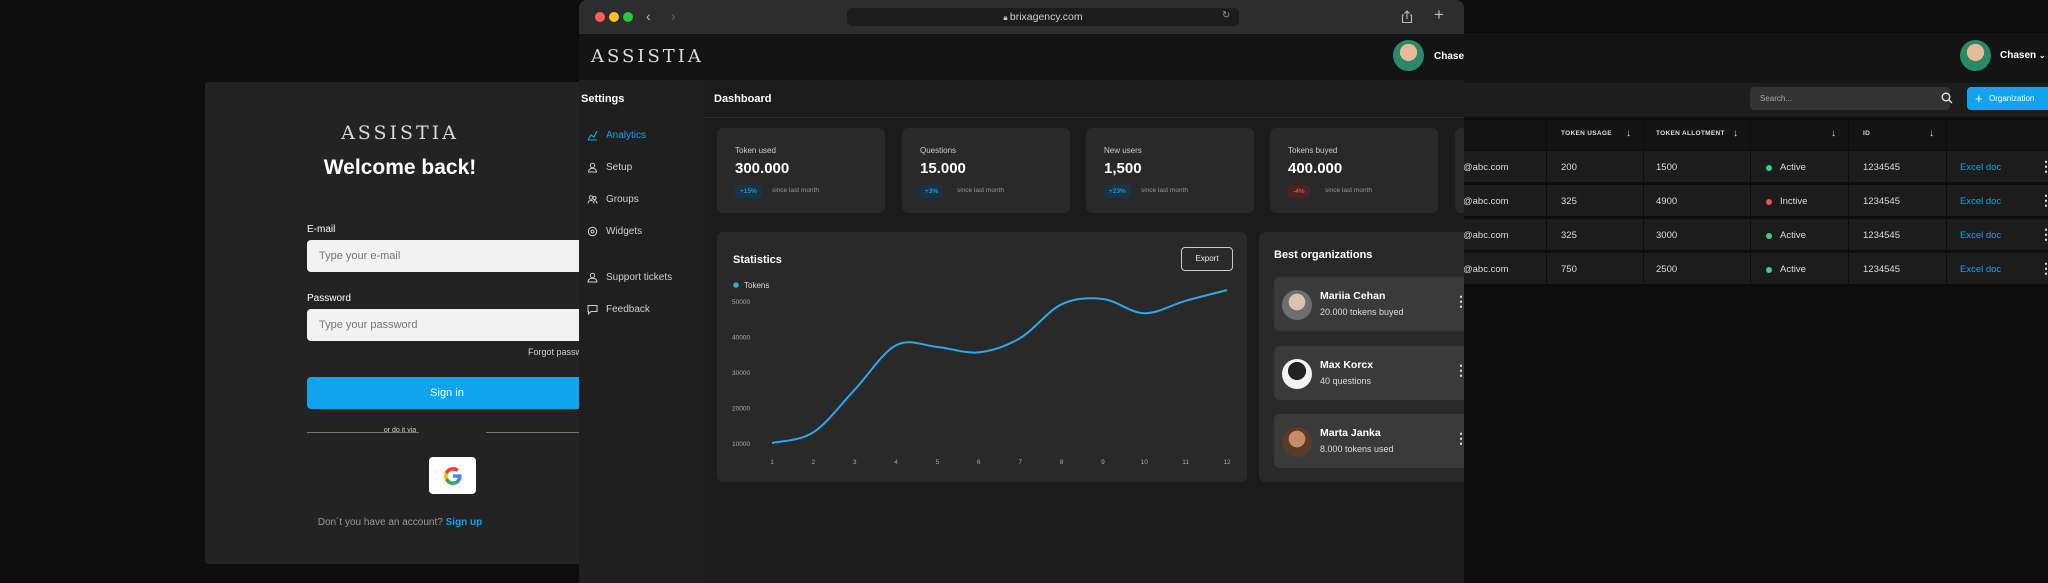 Image resolution: width=2048 pixels, height=583 pixels. What do you see at coordinates (2007, 98) in the screenshot?
I see `add-organization-button: Organization` at bounding box center [2007, 98].